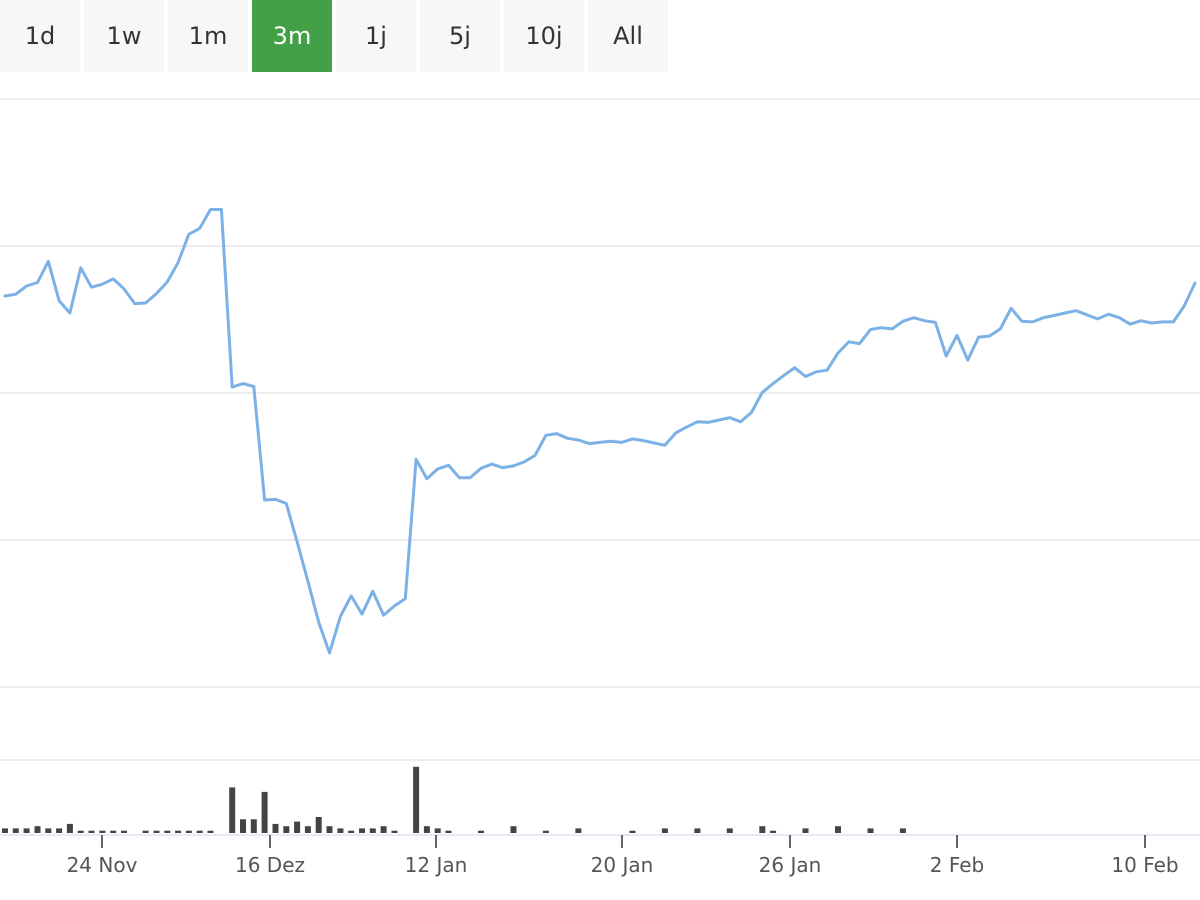 This screenshot has width=1200, height=900. What do you see at coordinates (544, 36) in the screenshot?
I see `range-tab-10j: 10j` at bounding box center [544, 36].